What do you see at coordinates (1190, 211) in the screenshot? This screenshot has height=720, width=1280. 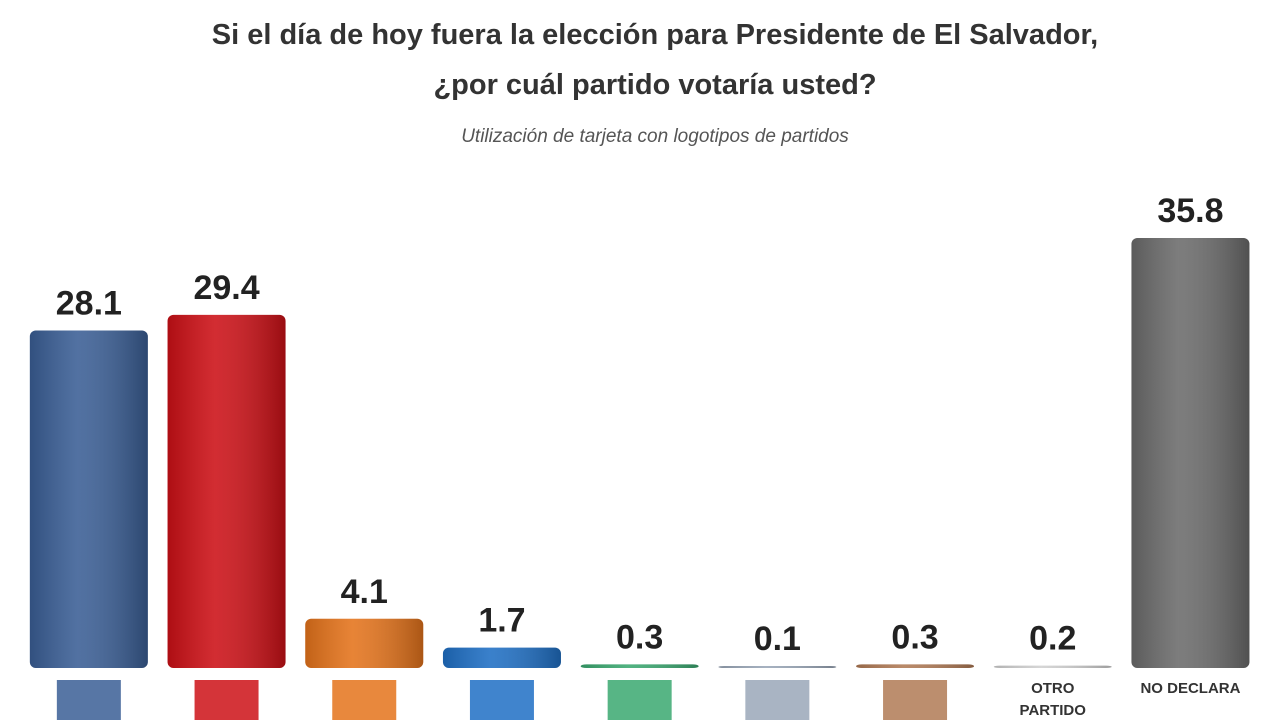 I see `value-label: 35.8` at bounding box center [1190, 211].